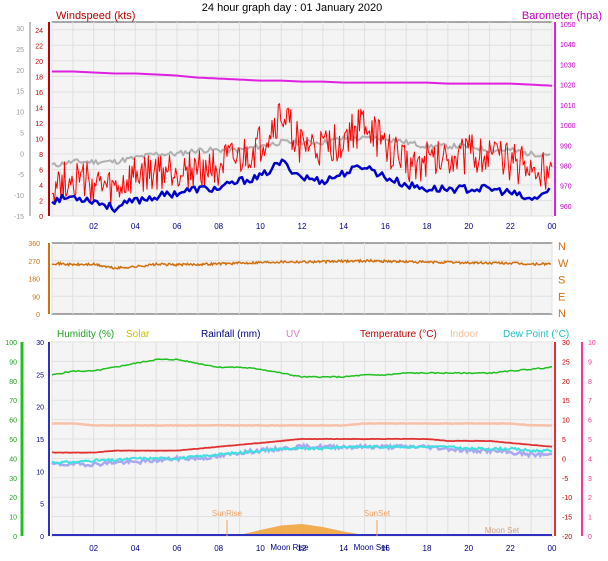 The image size is (608, 561). What do you see at coordinates (323, 226) in the screenshot?
I see `panel-wind-x-ticks: 02 04 06 08 10 12 14 16 18 20 22 00` at bounding box center [323, 226].